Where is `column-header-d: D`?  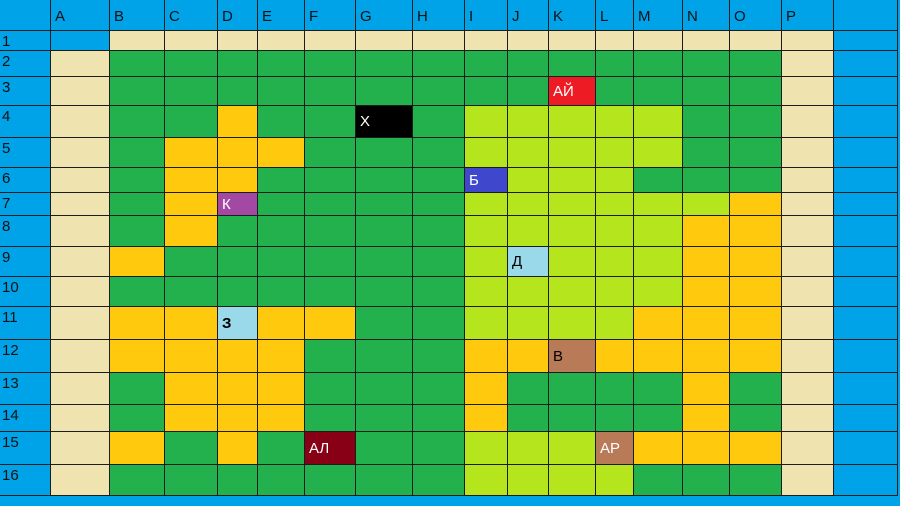 column-header-d: D is located at coordinates (238, 15).